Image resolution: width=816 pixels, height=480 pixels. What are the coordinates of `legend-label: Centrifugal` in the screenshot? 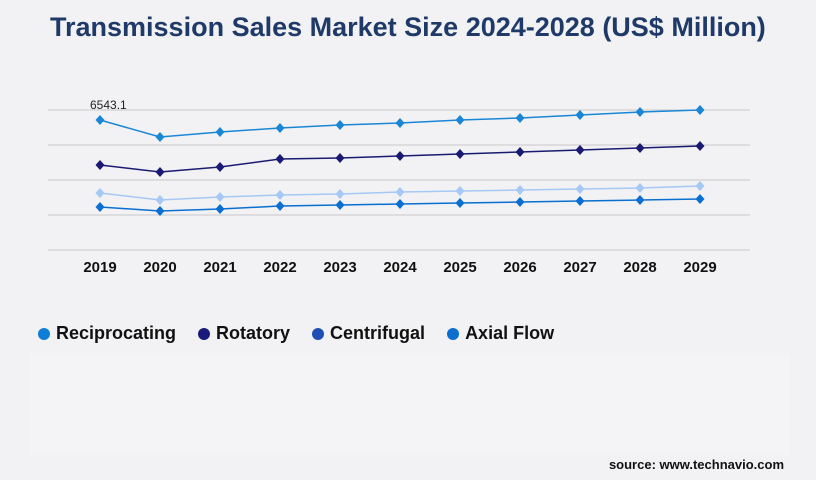 It's located at (378, 333).